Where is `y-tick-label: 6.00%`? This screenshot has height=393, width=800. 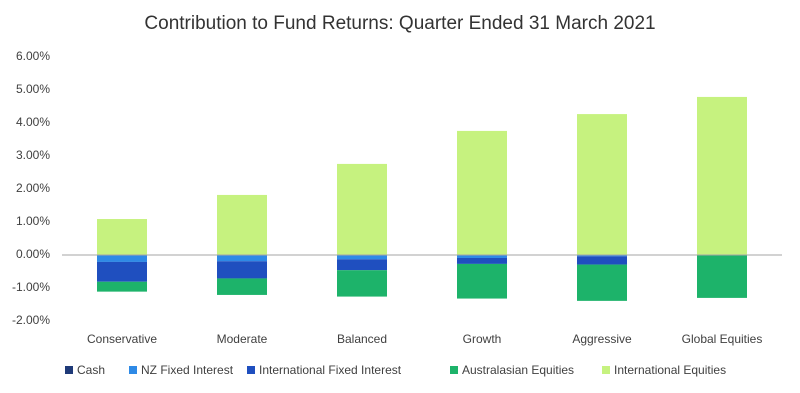 y-tick-label: 6.00% is located at coordinates (33, 56).